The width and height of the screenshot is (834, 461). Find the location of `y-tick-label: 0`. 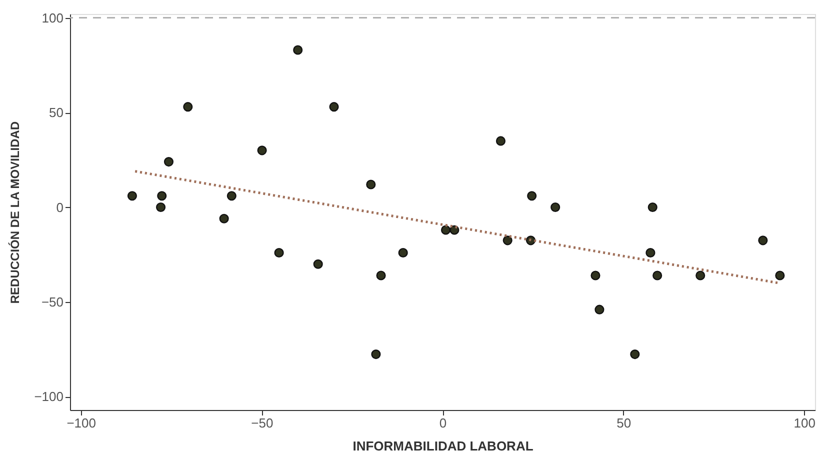

y-tick-label: 0 is located at coordinates (60, 207).